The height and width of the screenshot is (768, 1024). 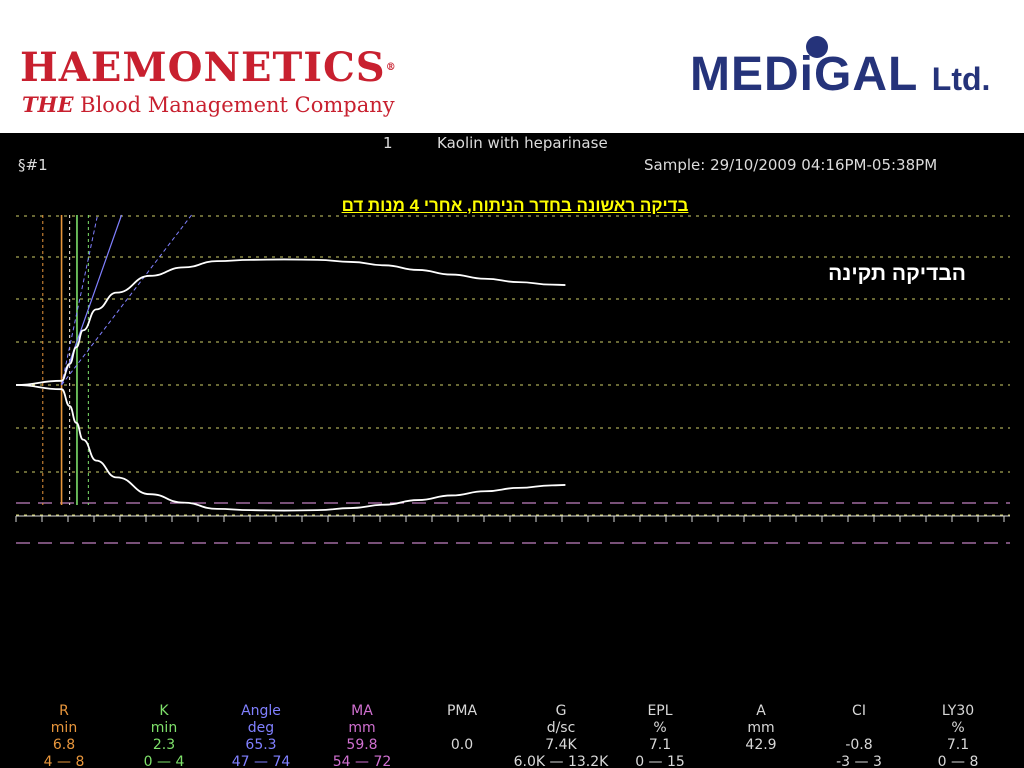 I want to click on param-ci: CI -0.8 -3 — 3, so click(x=859, y=735).